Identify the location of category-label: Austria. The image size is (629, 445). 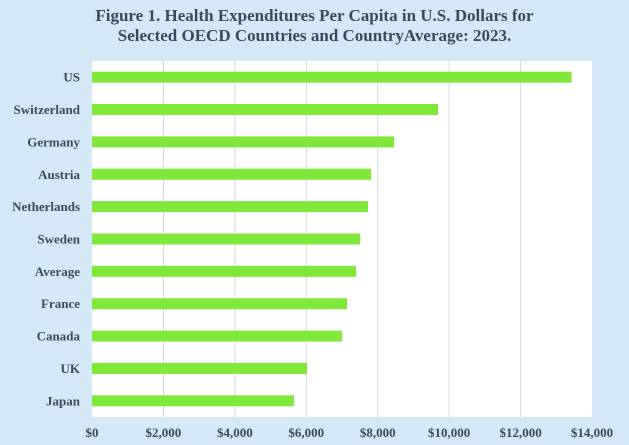
(59, 174).